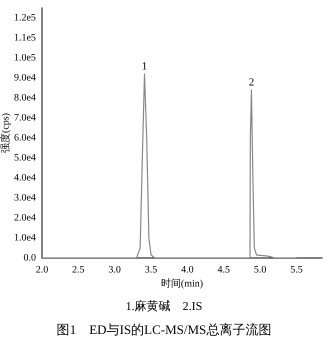  I want to click on x-tick-label: 5.0, so click(260, 270).